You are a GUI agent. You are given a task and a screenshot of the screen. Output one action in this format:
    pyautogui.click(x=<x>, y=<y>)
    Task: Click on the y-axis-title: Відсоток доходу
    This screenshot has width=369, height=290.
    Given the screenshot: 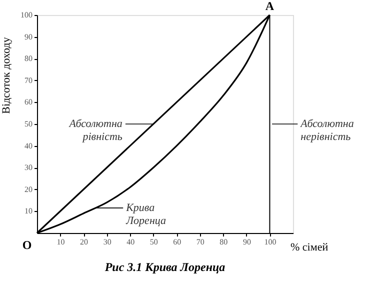 What is the action you would take?
    pyautogui.click(x=6, y=75)
    